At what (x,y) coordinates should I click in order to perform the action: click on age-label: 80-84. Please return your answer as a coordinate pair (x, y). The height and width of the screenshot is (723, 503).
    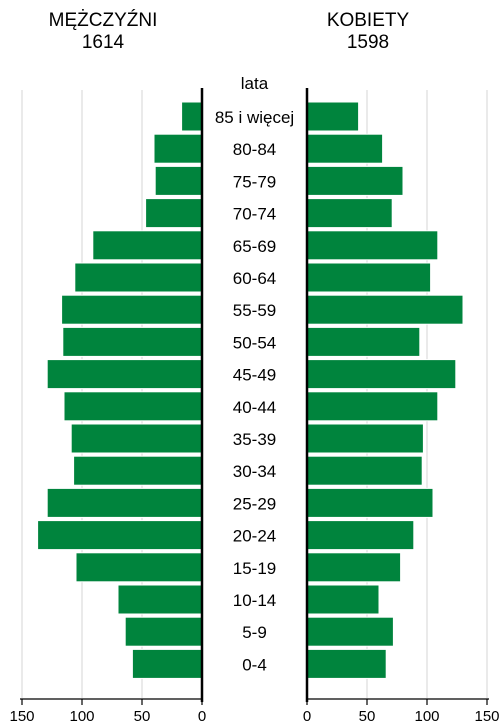
    Looking at the image, I should click on (254, 149).